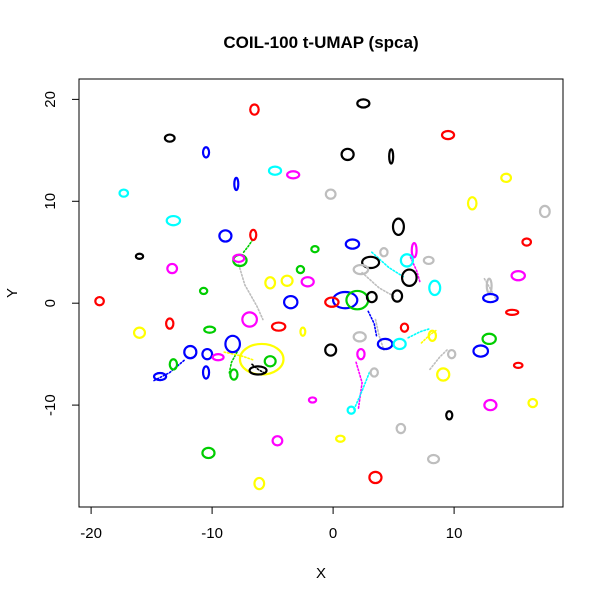  Describe the element at coordinates (359, 385) in the screenshot. I see `trail-magenta` at that location.